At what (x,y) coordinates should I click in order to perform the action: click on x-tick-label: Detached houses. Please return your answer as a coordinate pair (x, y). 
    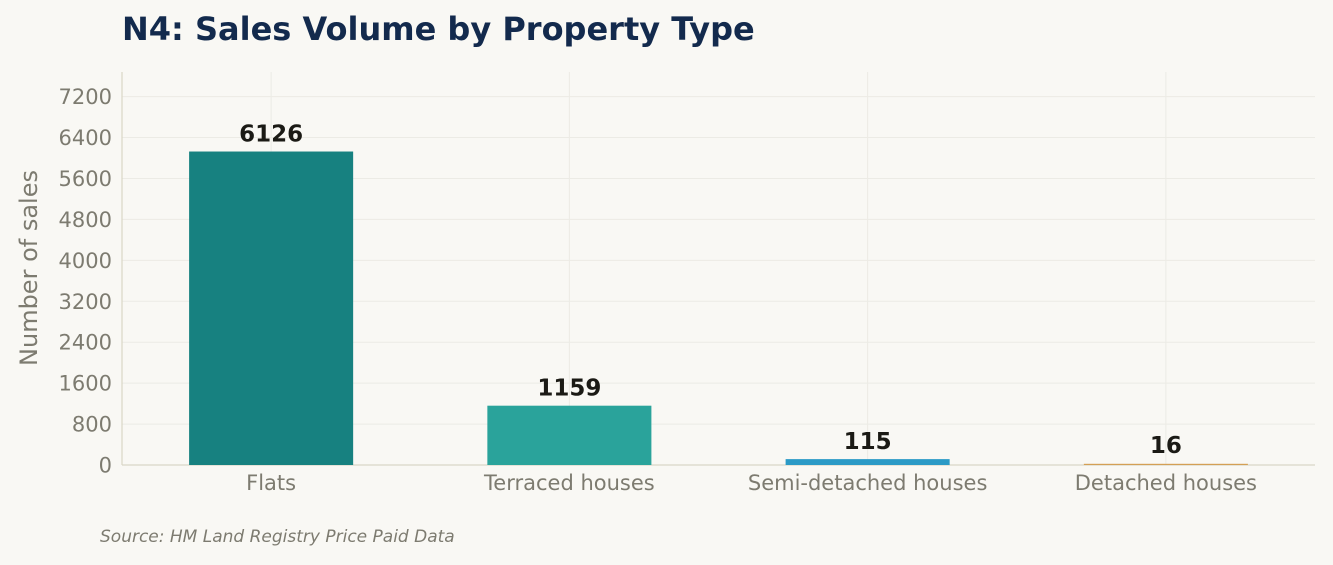
    Looking at the image, I should click on (1166, 483).